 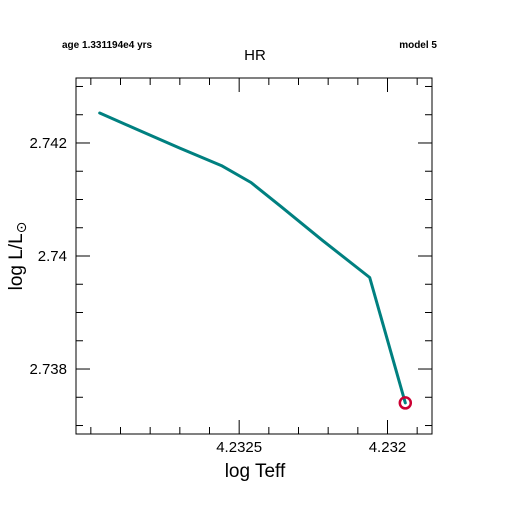 I want to click on y-axis-label-group: log L/L⊙, so click(x=17, y=256).